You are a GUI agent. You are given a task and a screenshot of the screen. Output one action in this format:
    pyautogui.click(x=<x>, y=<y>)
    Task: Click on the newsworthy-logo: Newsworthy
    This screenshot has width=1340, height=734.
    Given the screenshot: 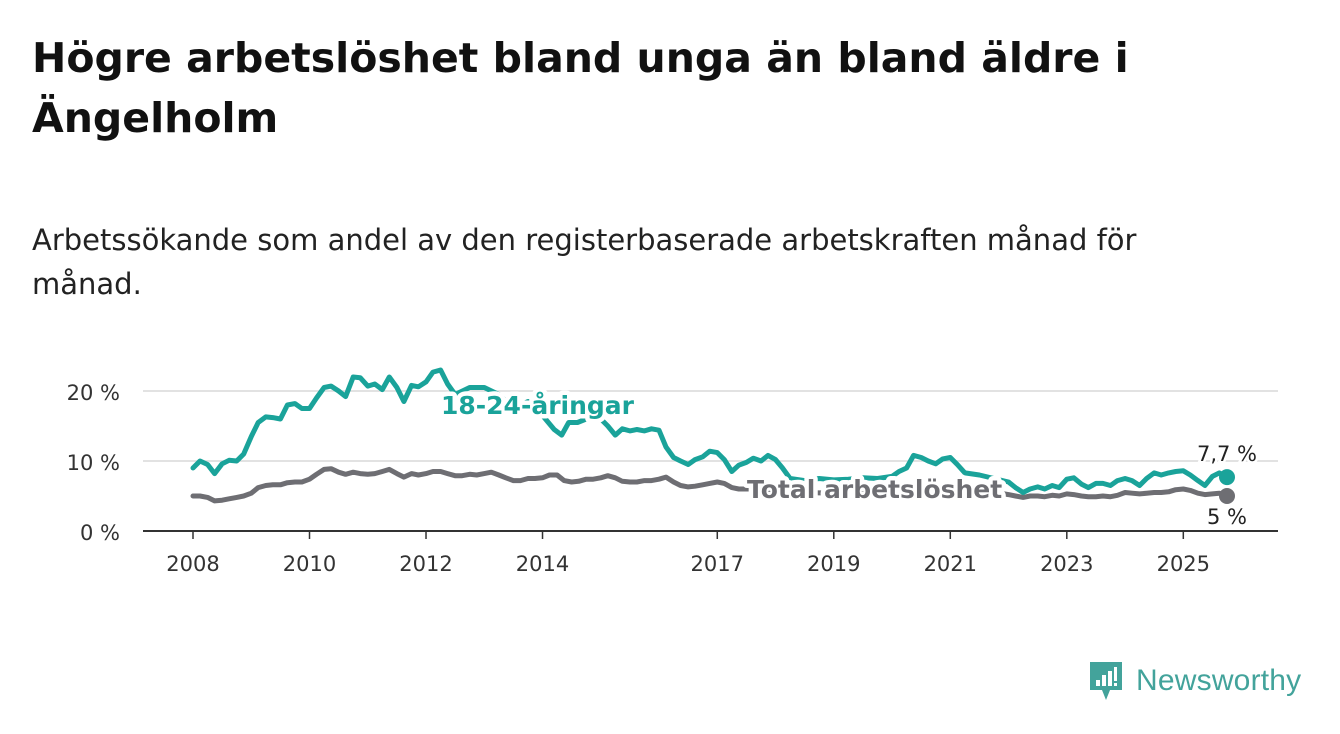 What is the action you would take?
    pyautogui.click(x=1194, y=681)
    